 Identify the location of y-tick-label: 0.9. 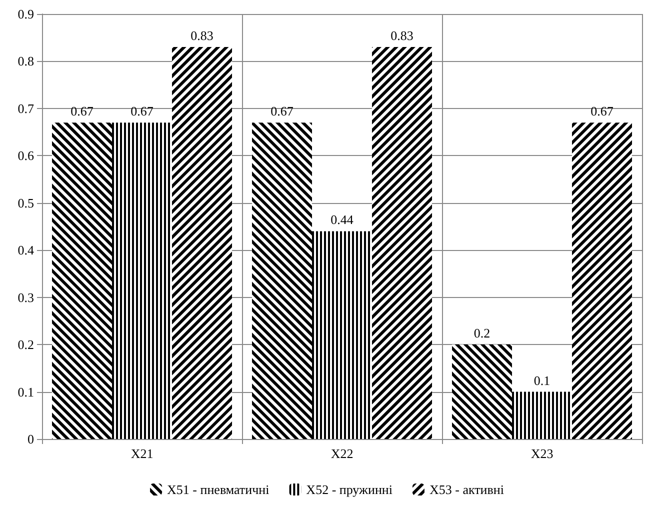
(26, 14).